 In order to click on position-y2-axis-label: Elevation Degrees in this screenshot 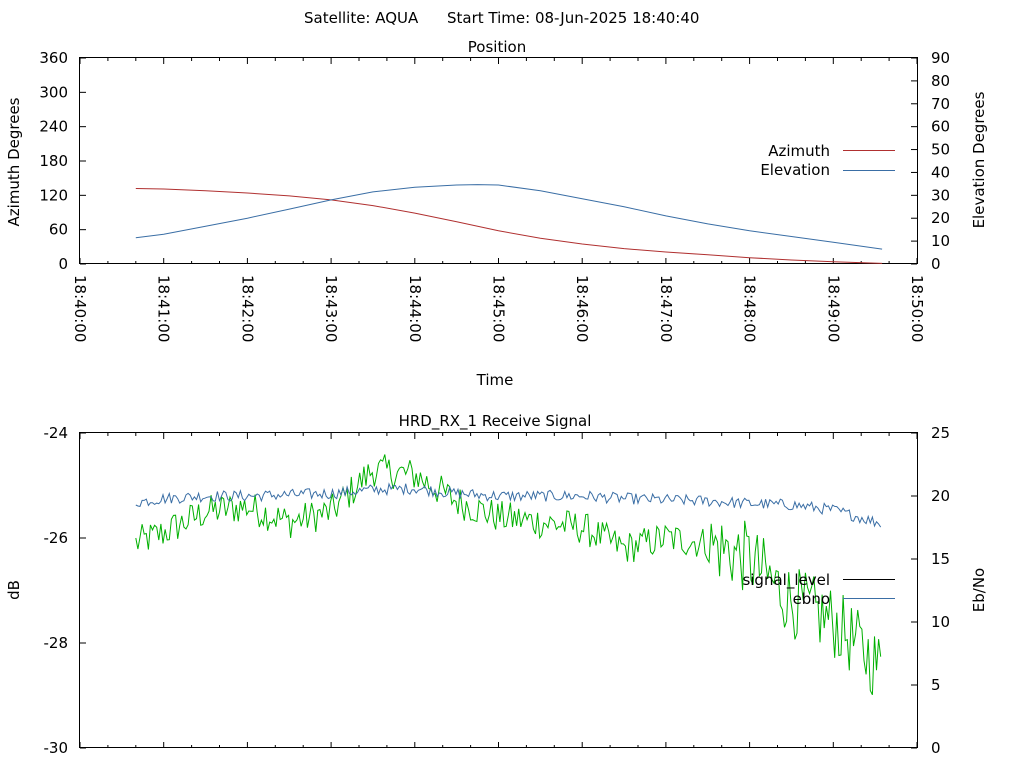, I will do `click(979, 159)`.